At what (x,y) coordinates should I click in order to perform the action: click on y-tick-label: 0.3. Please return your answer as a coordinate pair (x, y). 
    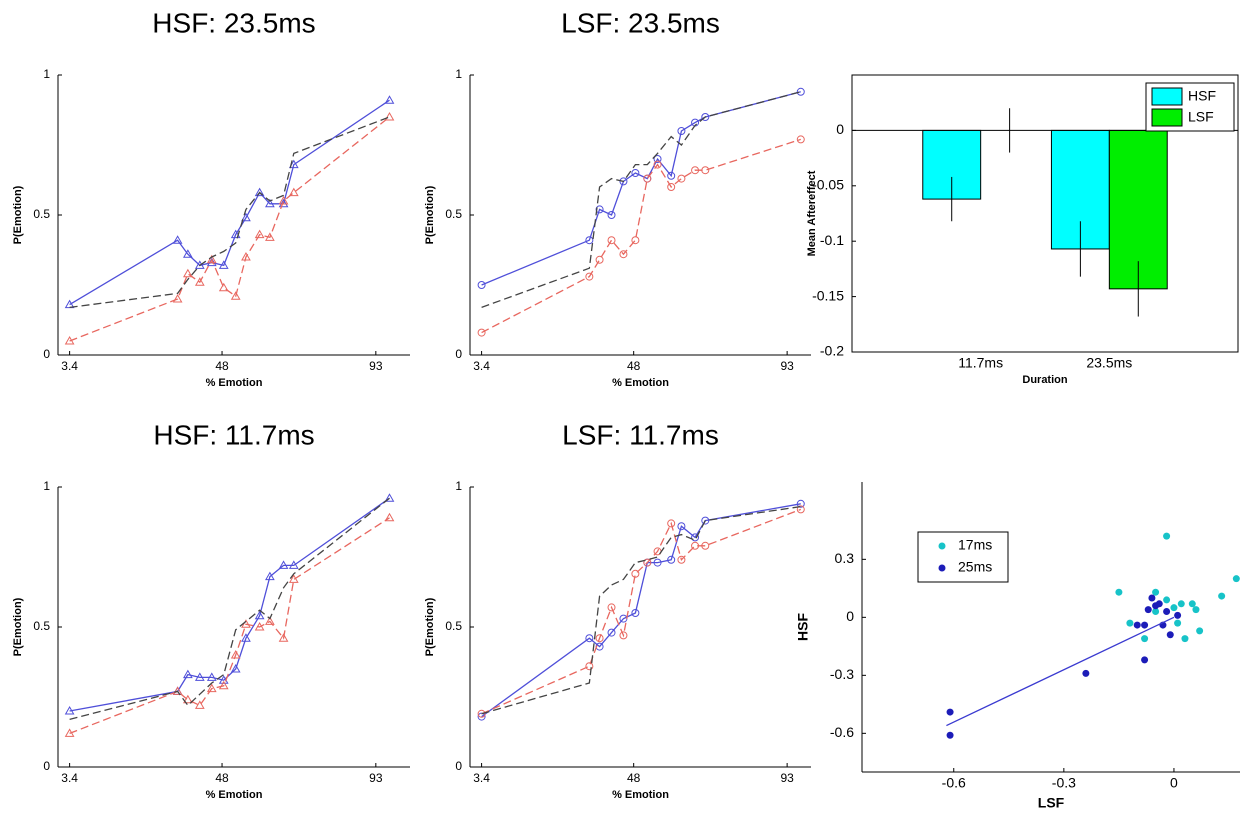
    Looking at the image, I should click on (845, 558).